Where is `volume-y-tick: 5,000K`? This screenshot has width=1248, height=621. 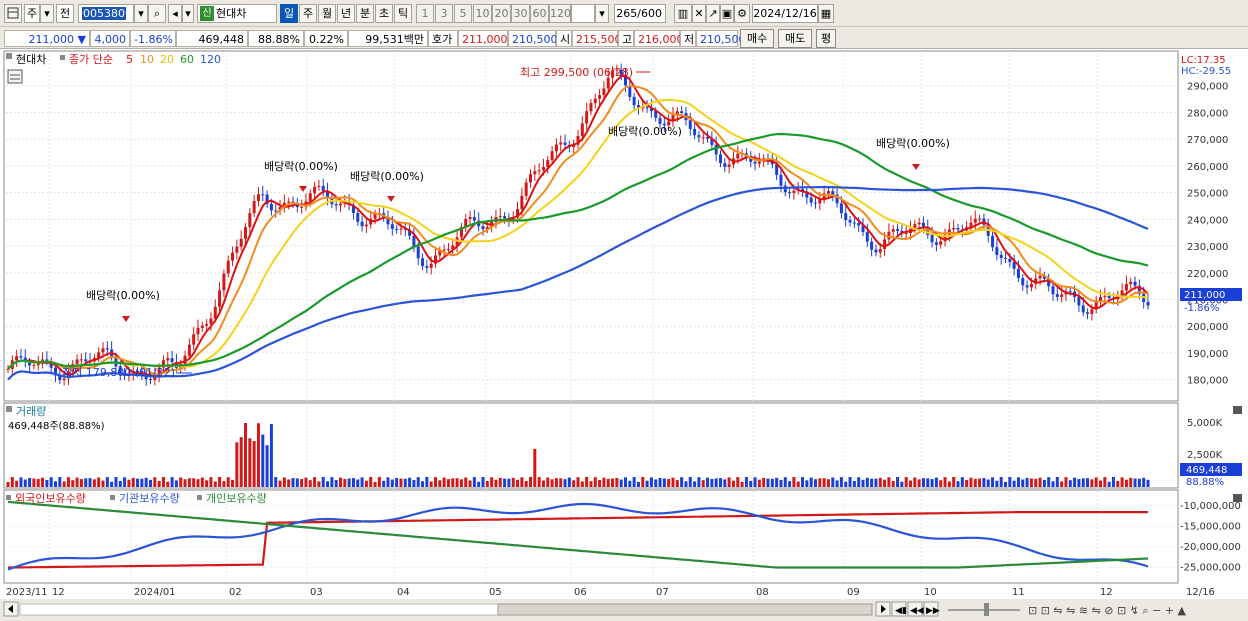 volume-y-tick: 5,000K is located at coordinates (1205, 423).